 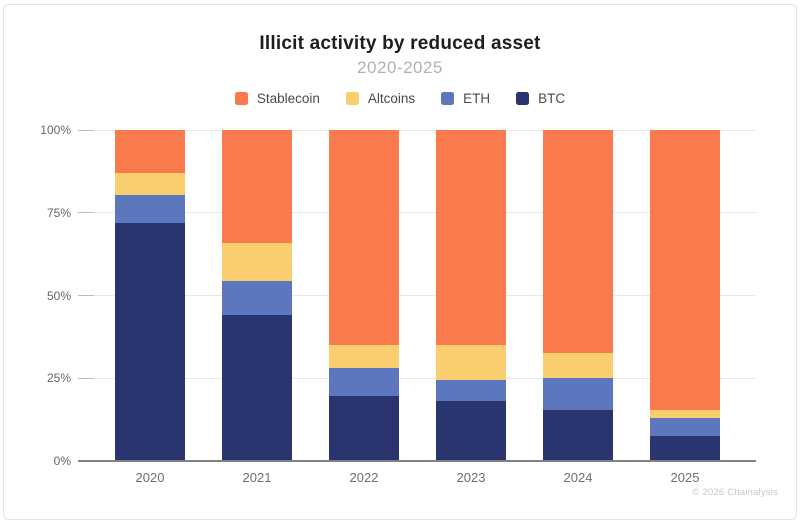 I want to click on x-axis-label-2020: 2020, so click(x=150, y=477).